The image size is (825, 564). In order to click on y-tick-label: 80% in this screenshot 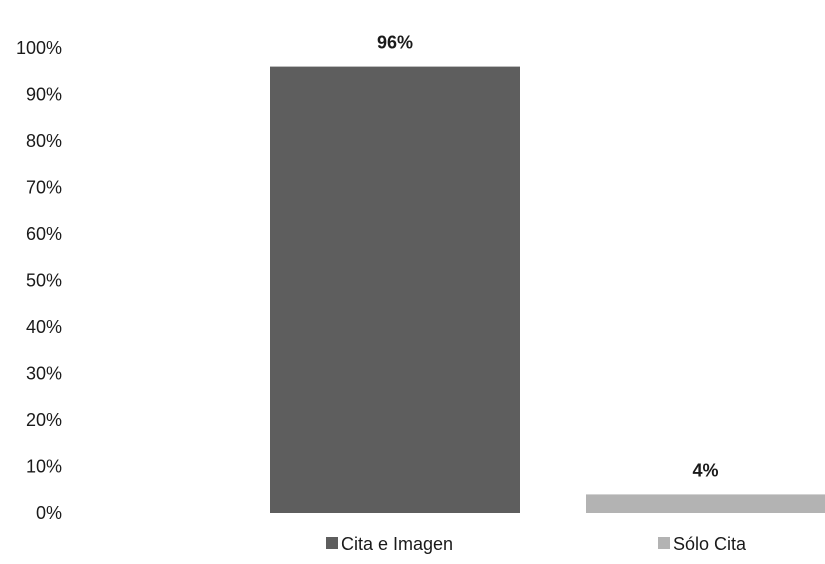, I will do `click(44, 141)`.